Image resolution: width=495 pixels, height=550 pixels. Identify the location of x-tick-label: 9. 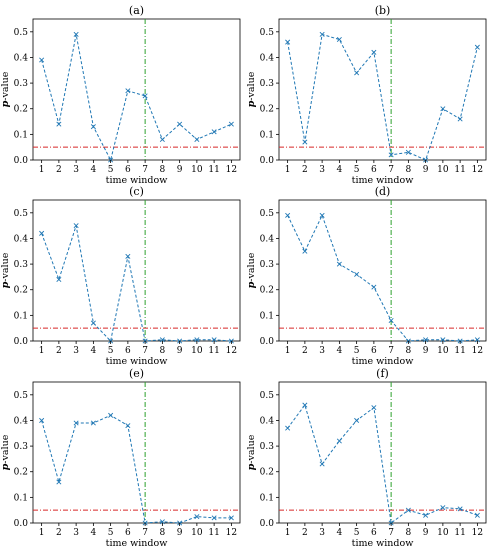
(180, 351).